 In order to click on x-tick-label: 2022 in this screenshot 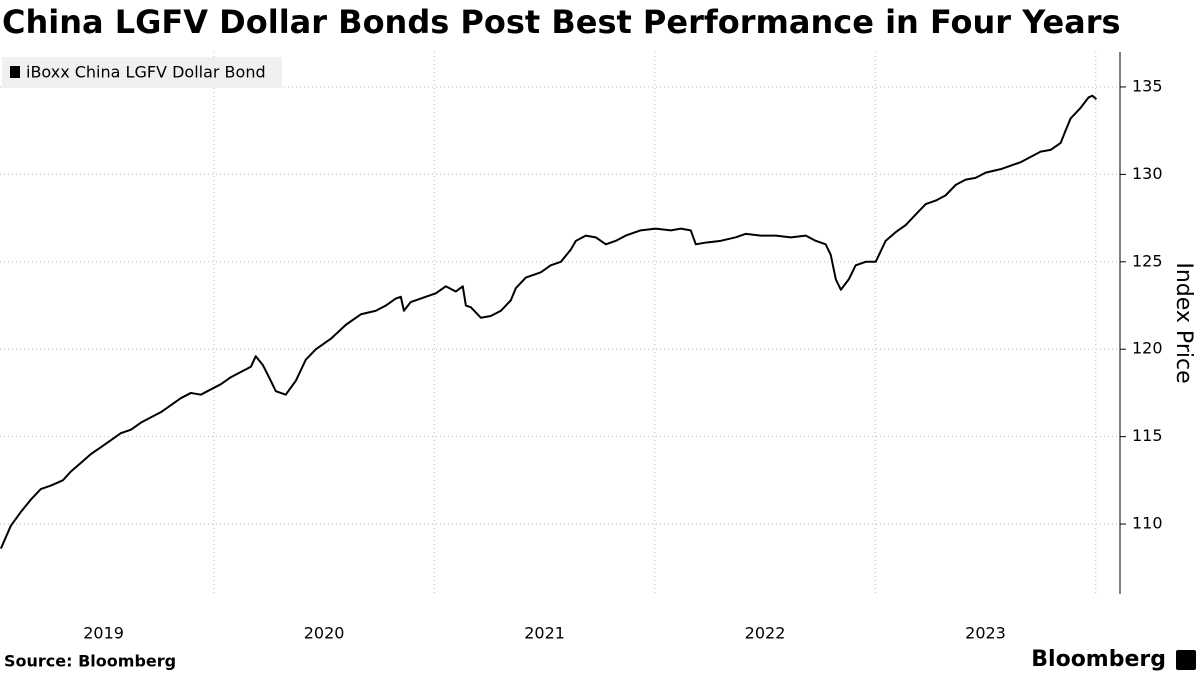, I will do `click(765, 633)`.